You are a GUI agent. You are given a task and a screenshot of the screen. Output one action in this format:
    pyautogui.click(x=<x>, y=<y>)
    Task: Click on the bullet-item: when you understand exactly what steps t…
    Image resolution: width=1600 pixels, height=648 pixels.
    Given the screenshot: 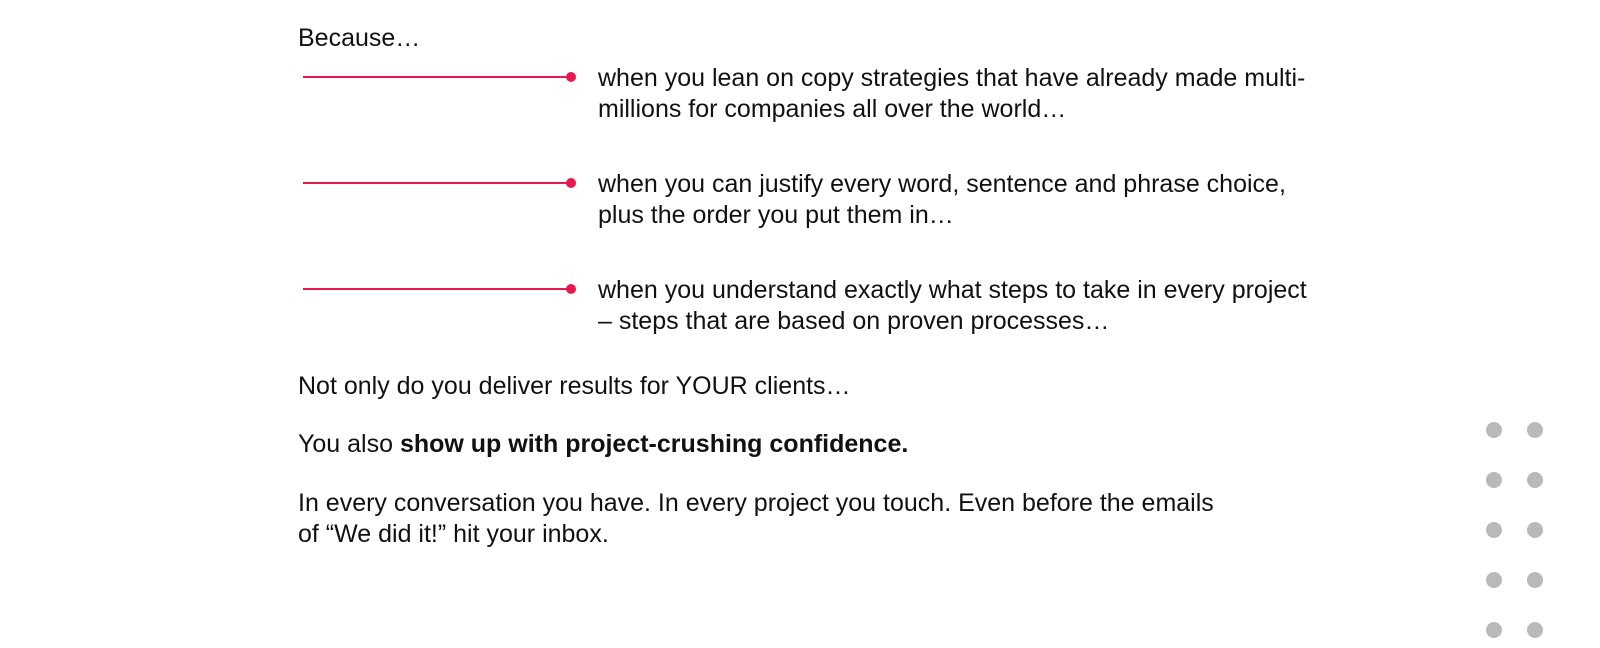 What is the action you would take?
    pyautogui.click(x=823, y=317)
    